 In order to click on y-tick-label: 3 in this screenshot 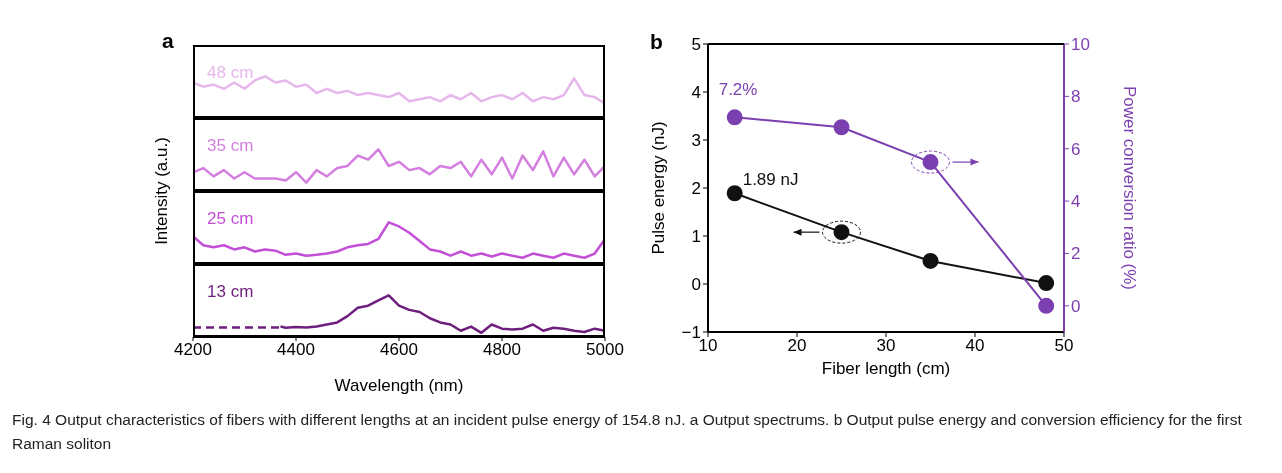, I will do `click(696, 141)`.